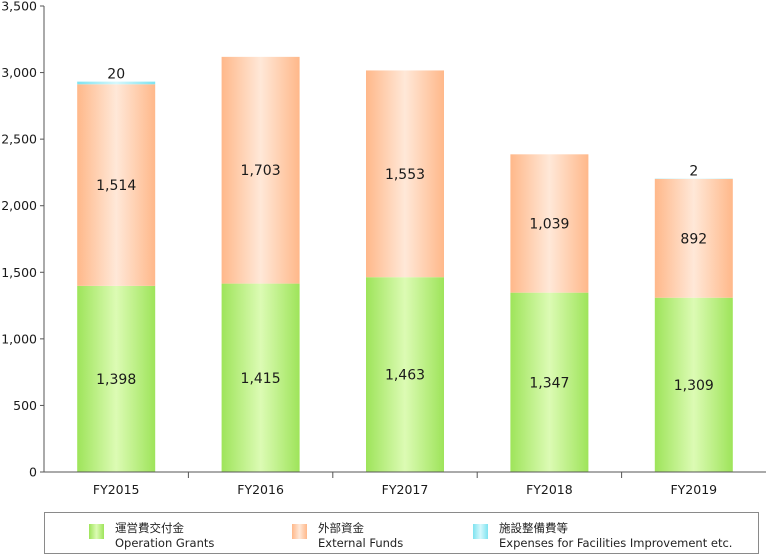 Image resolution: width=768 pixels, height=558 pixels. I want to click on legend-swatch-external-funds, so click(299, 531).